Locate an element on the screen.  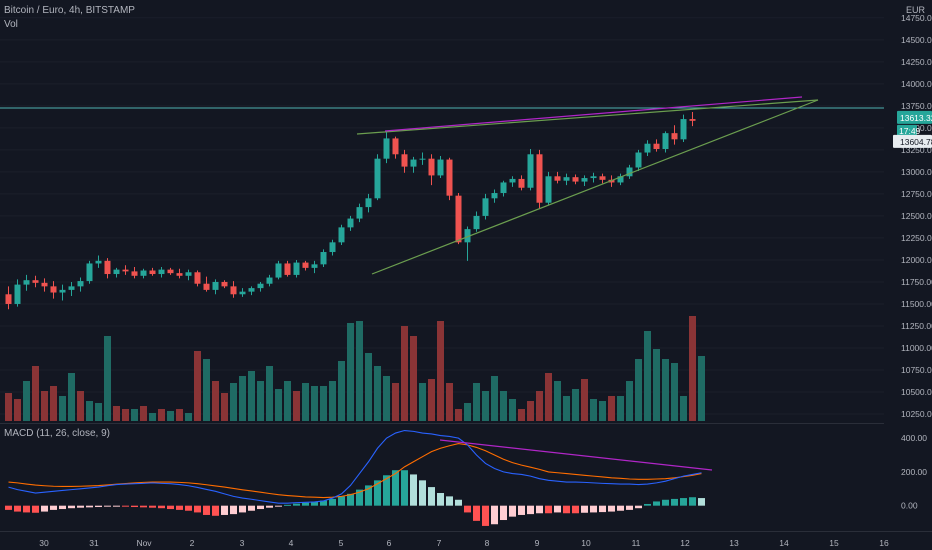
price-tick-label: 13000.00 is located at coordinates (916, 172).